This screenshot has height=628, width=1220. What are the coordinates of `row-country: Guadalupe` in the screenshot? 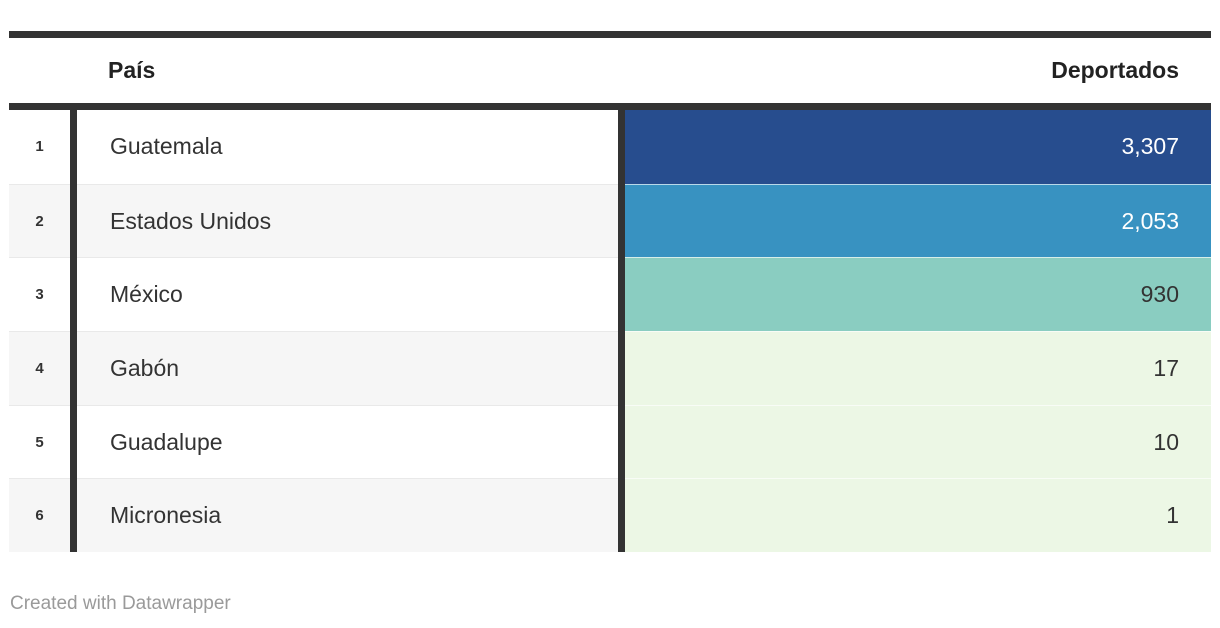 It's located at (347, 441).